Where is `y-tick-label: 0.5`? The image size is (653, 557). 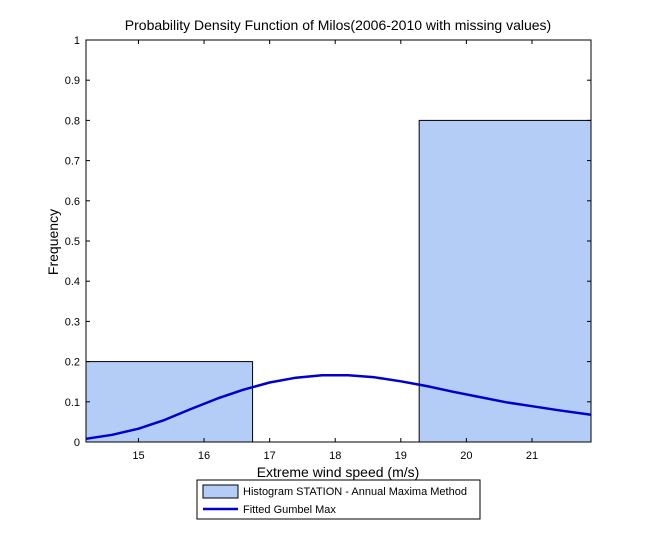 y-tick-label: 0.5 is located at coordinates (72, 242).